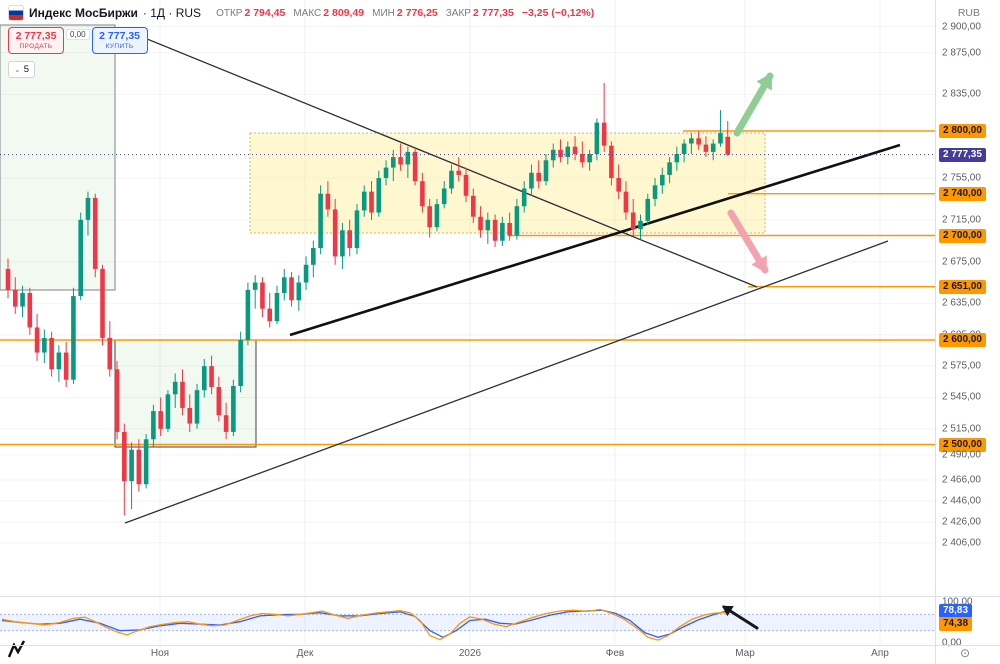 This screenshot has width=1000, height=664. Describe the element at coordinates (344, 13) in the screenshot. I see `high-value: 2 809,49` at that location.